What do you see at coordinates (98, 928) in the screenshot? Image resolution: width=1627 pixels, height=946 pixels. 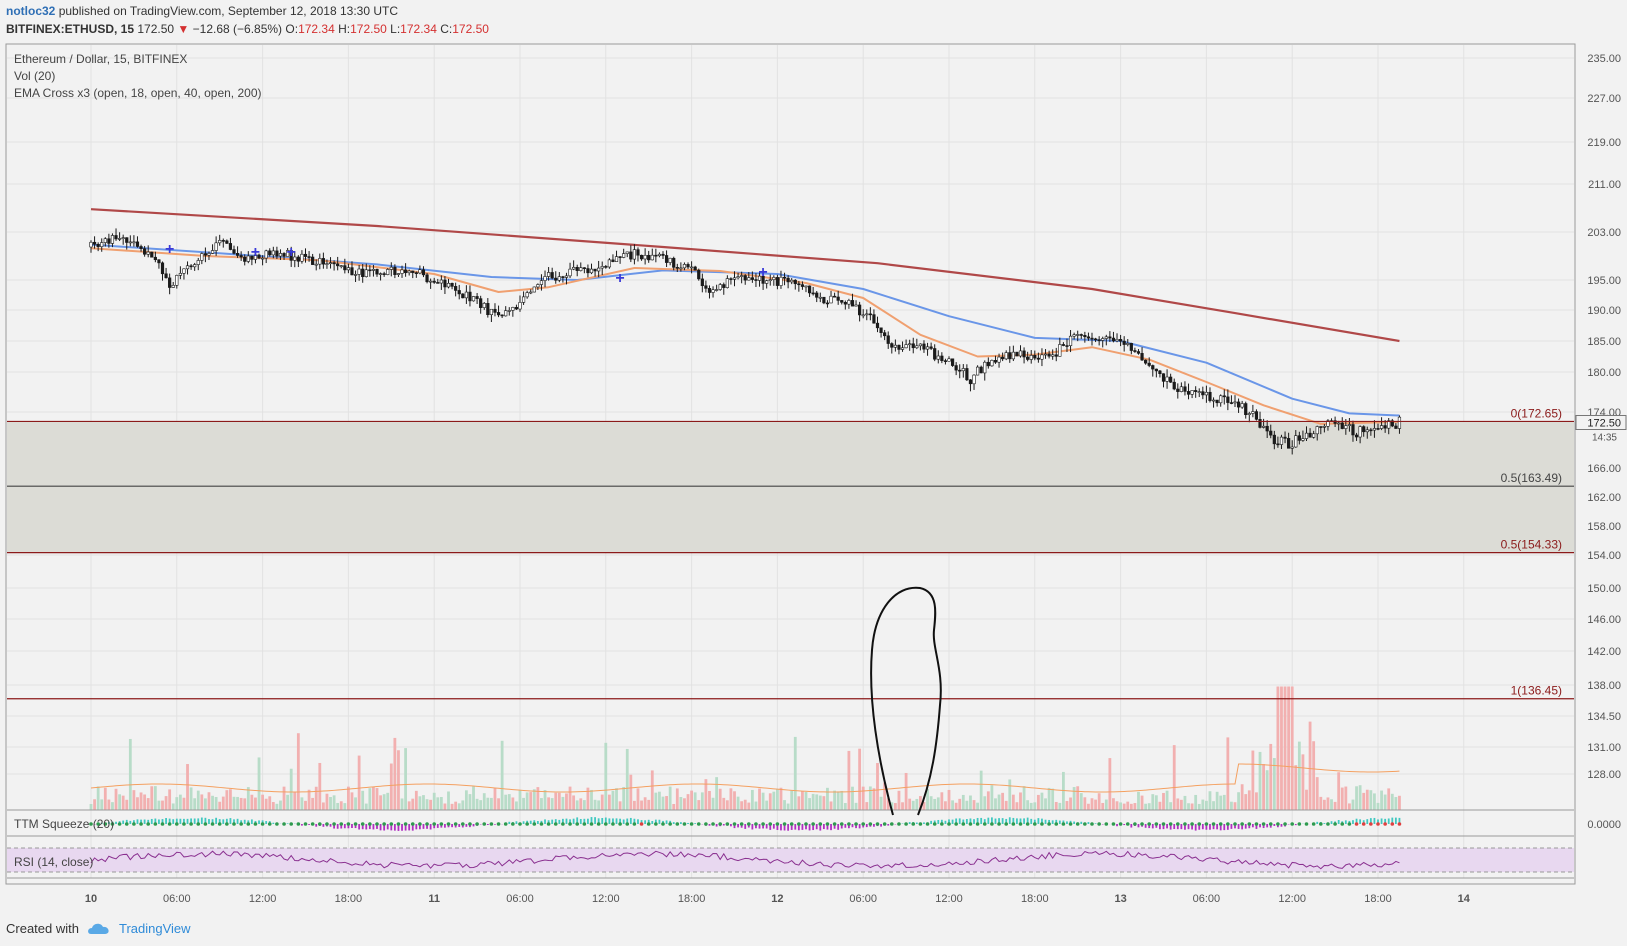 I see `footer: Created with TradingView` at bounding box center [98, 928].